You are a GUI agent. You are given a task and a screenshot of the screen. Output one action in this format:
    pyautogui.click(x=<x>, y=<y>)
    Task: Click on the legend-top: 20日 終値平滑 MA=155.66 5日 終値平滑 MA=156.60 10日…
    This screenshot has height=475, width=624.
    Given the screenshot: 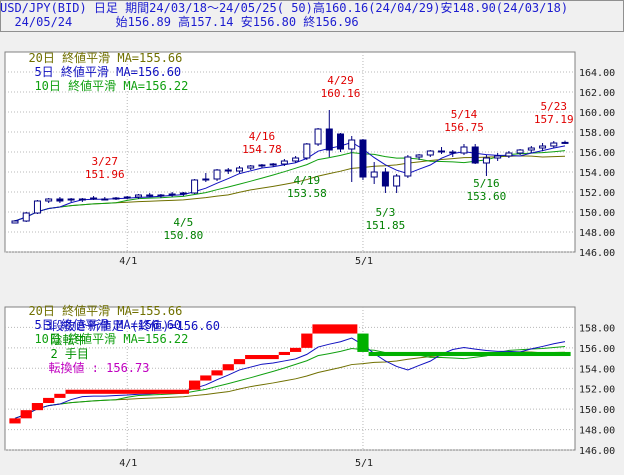 What is the action you would take?
    pyautogui.click(x=101, y=65)
    